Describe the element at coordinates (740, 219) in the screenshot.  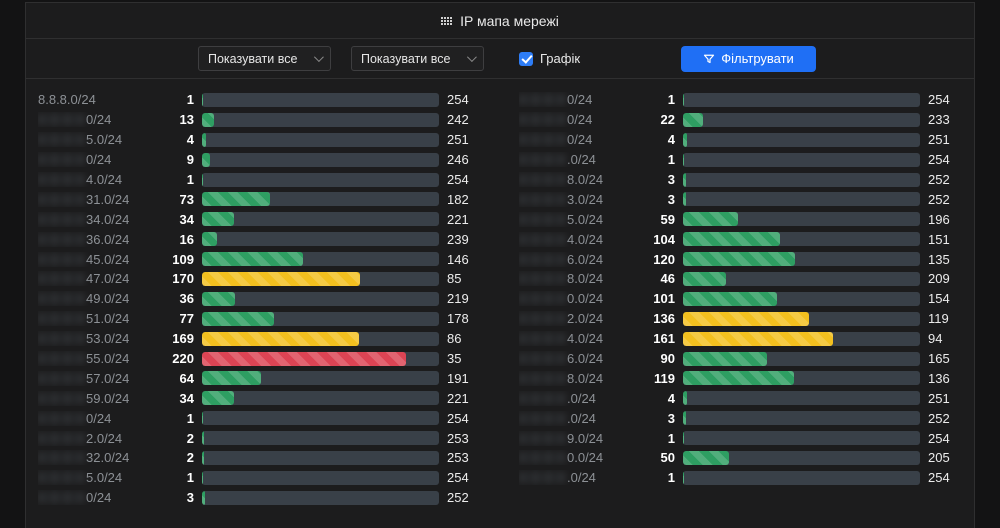
I see `subnet-row: 5.0/24 59 196` at that location.